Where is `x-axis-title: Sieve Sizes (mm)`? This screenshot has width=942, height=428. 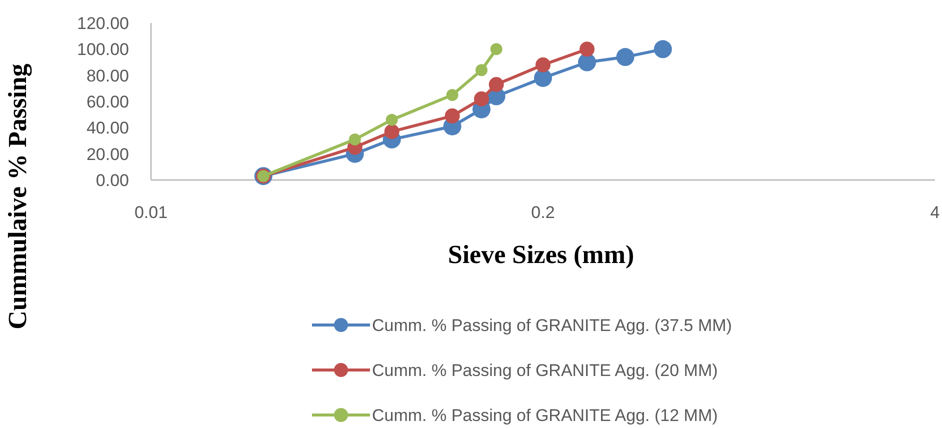
x-axis-title: Sieve Sizes (mm) is located at coordinates (541, 254).